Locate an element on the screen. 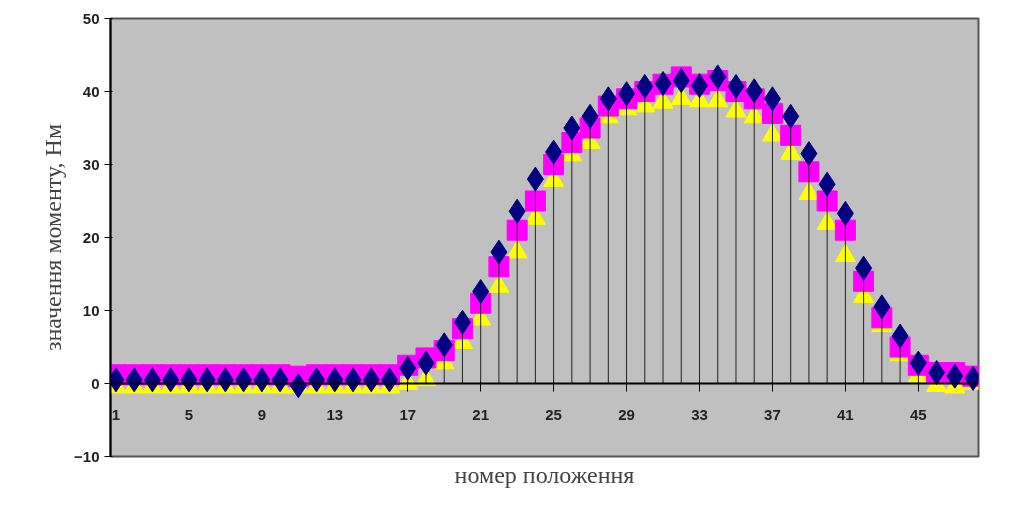 This screenshot has height=510, width=1010. y-tick-label: 40 is located at coordinates (91, 91).